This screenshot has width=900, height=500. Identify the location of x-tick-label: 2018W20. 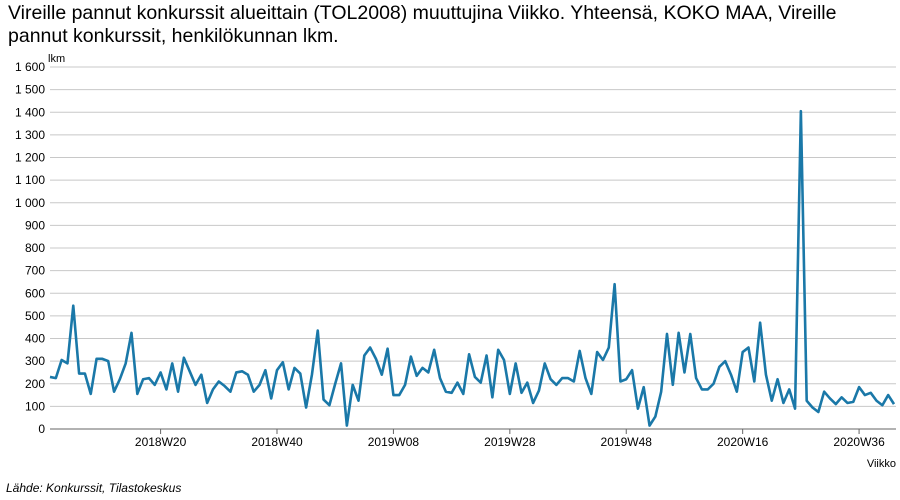
(161, 442).